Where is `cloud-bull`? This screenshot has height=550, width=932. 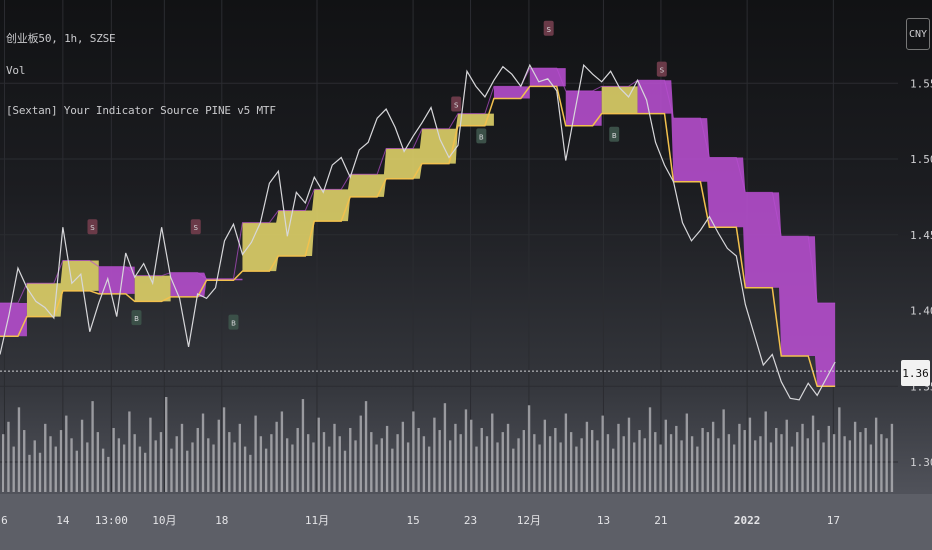
cloud-bull is located at coordinates (152, 288).